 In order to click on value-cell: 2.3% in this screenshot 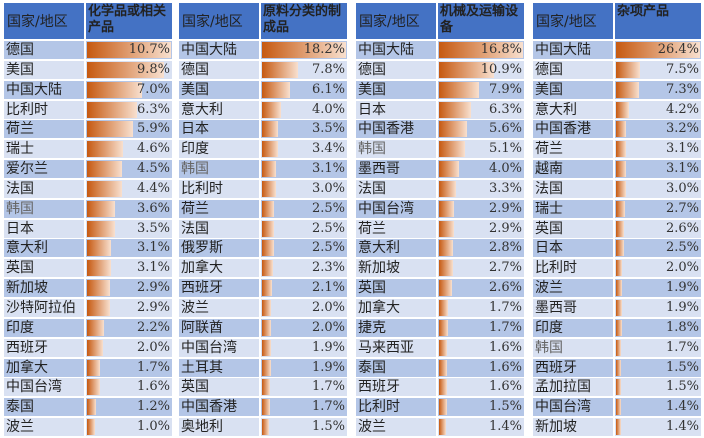, I will do `click(304, 268)`.